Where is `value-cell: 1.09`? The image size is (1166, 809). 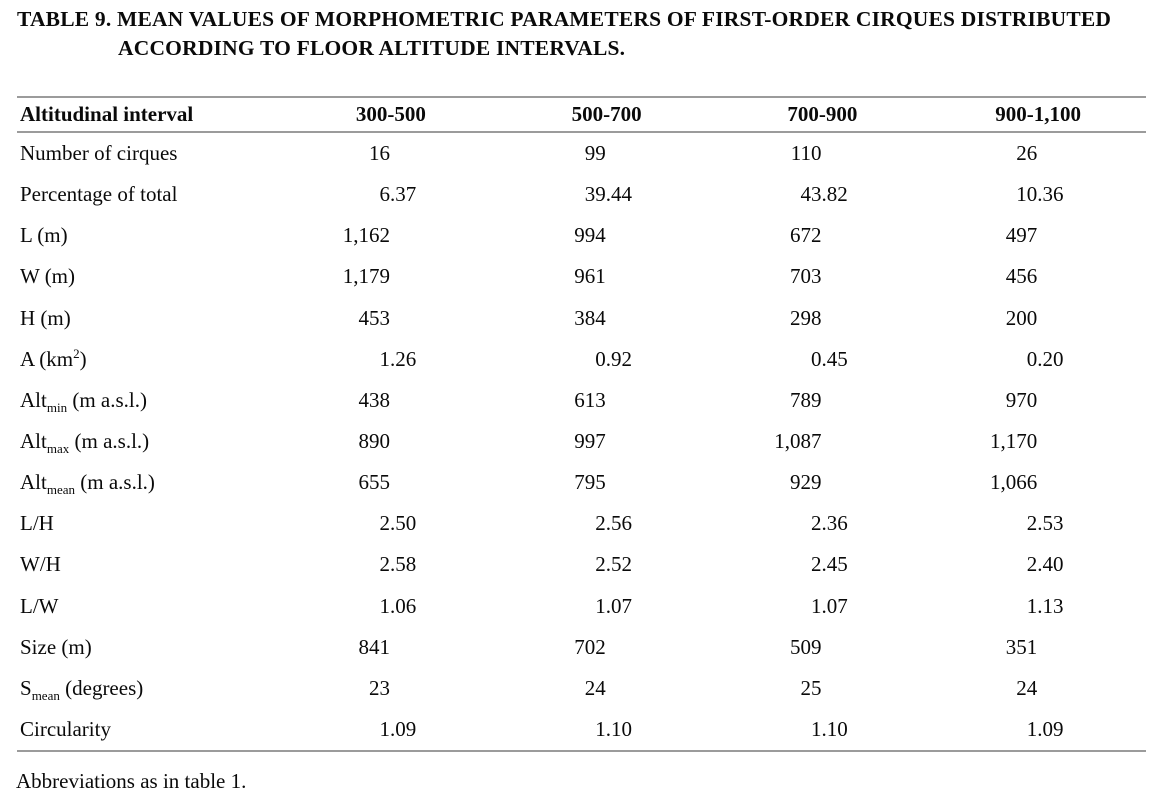 value-cell: 1.09 is located at coordinates (391, 729).